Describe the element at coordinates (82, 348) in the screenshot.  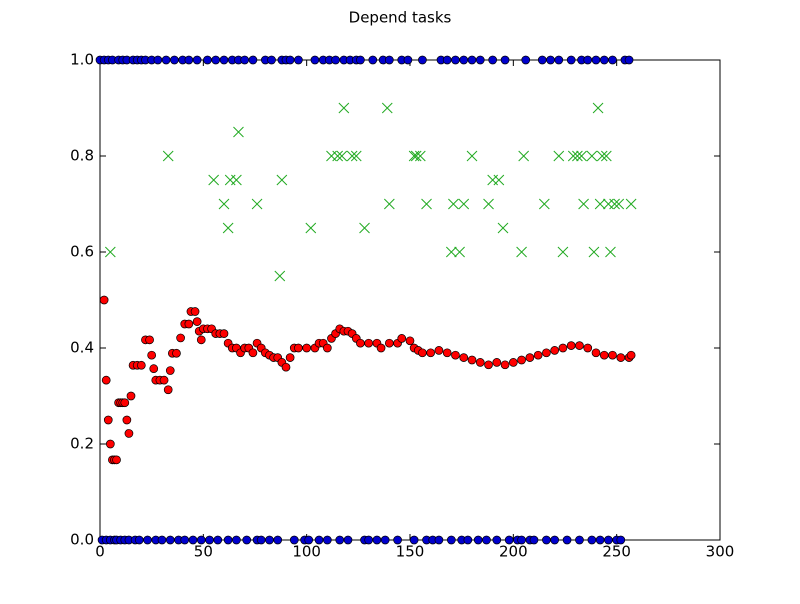
I see `y-tick-label: 0.4` at that location.